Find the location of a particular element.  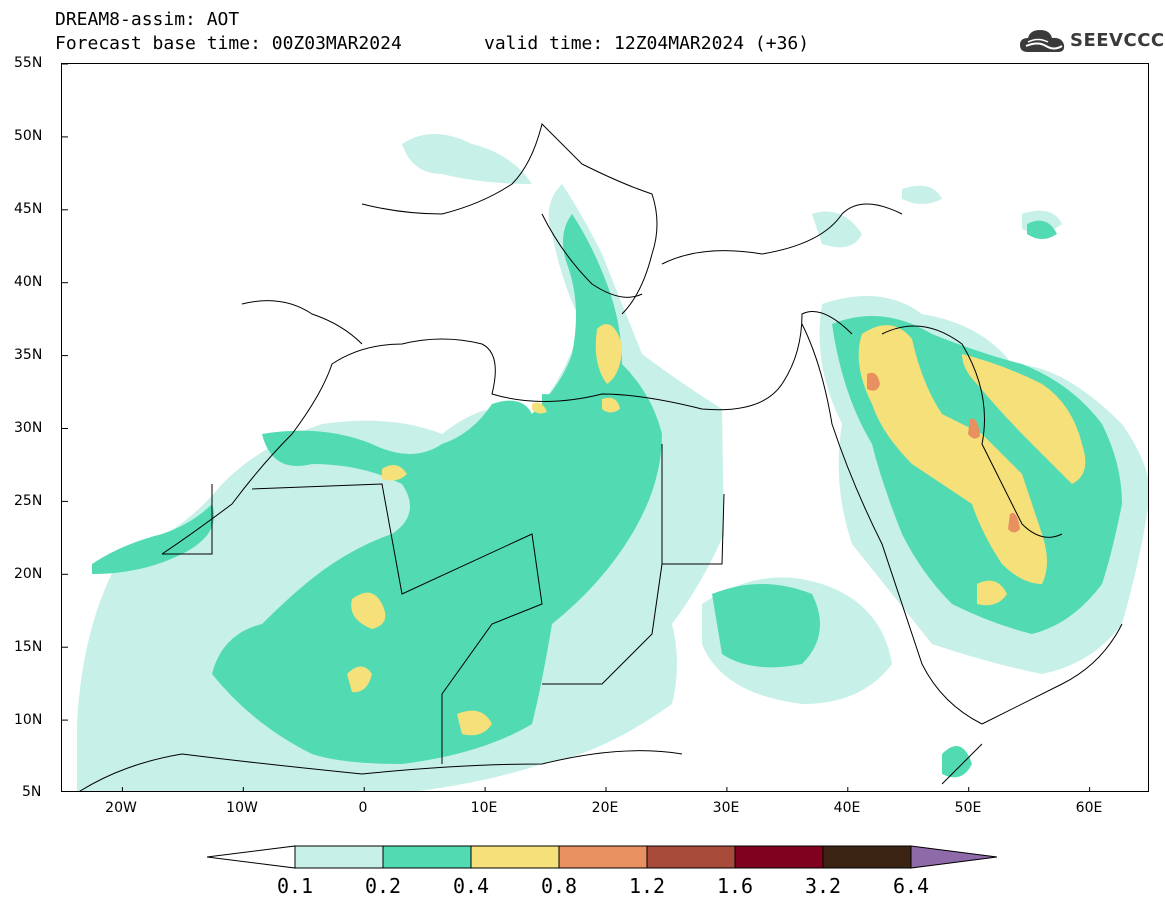

colorbar-bin-0.4 is located at coordinates (515, 857).